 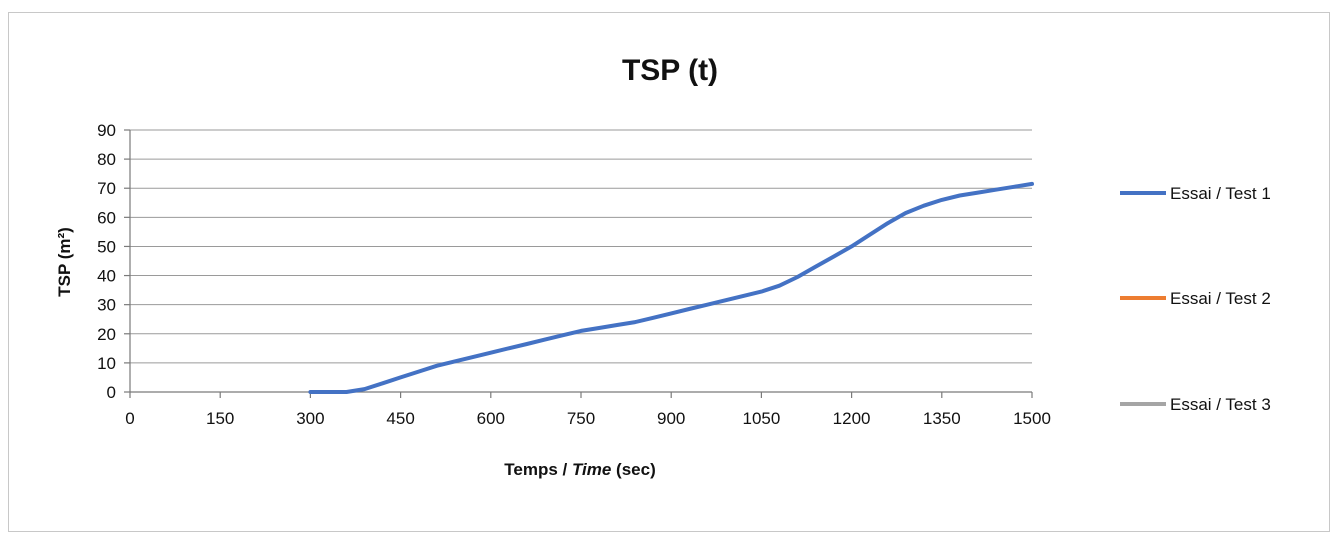 I want to click on y-tick-label: 90, so click(x=106, y=130).